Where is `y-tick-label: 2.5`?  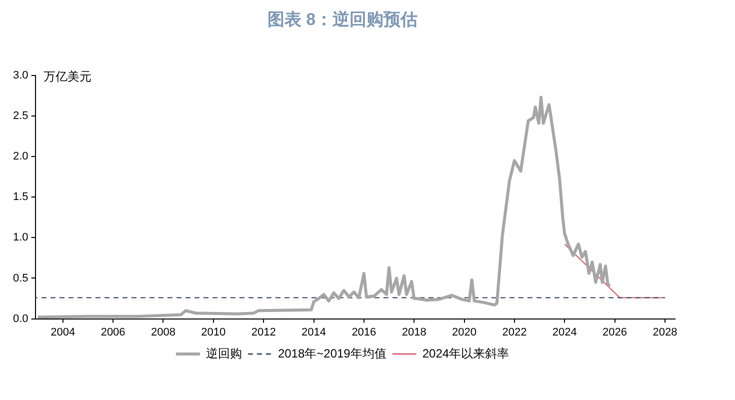 y-tick-label: 2.5 is located at coordinates (20, 116).